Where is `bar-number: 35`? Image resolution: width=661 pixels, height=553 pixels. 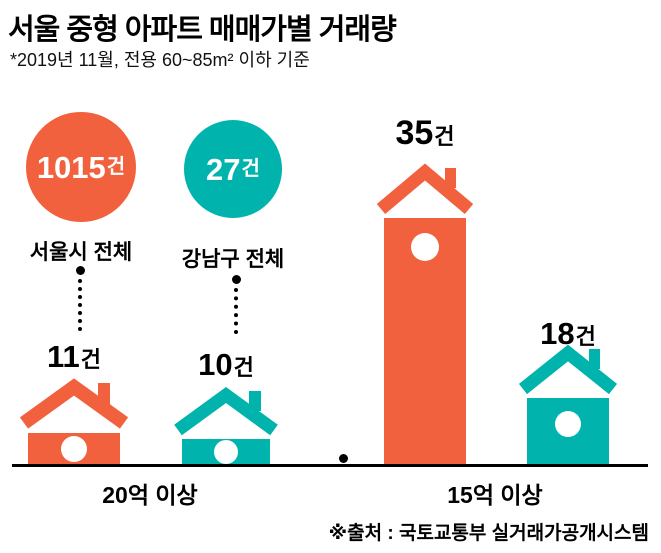
bar-number: 35 is located at coordinates (414, 133).